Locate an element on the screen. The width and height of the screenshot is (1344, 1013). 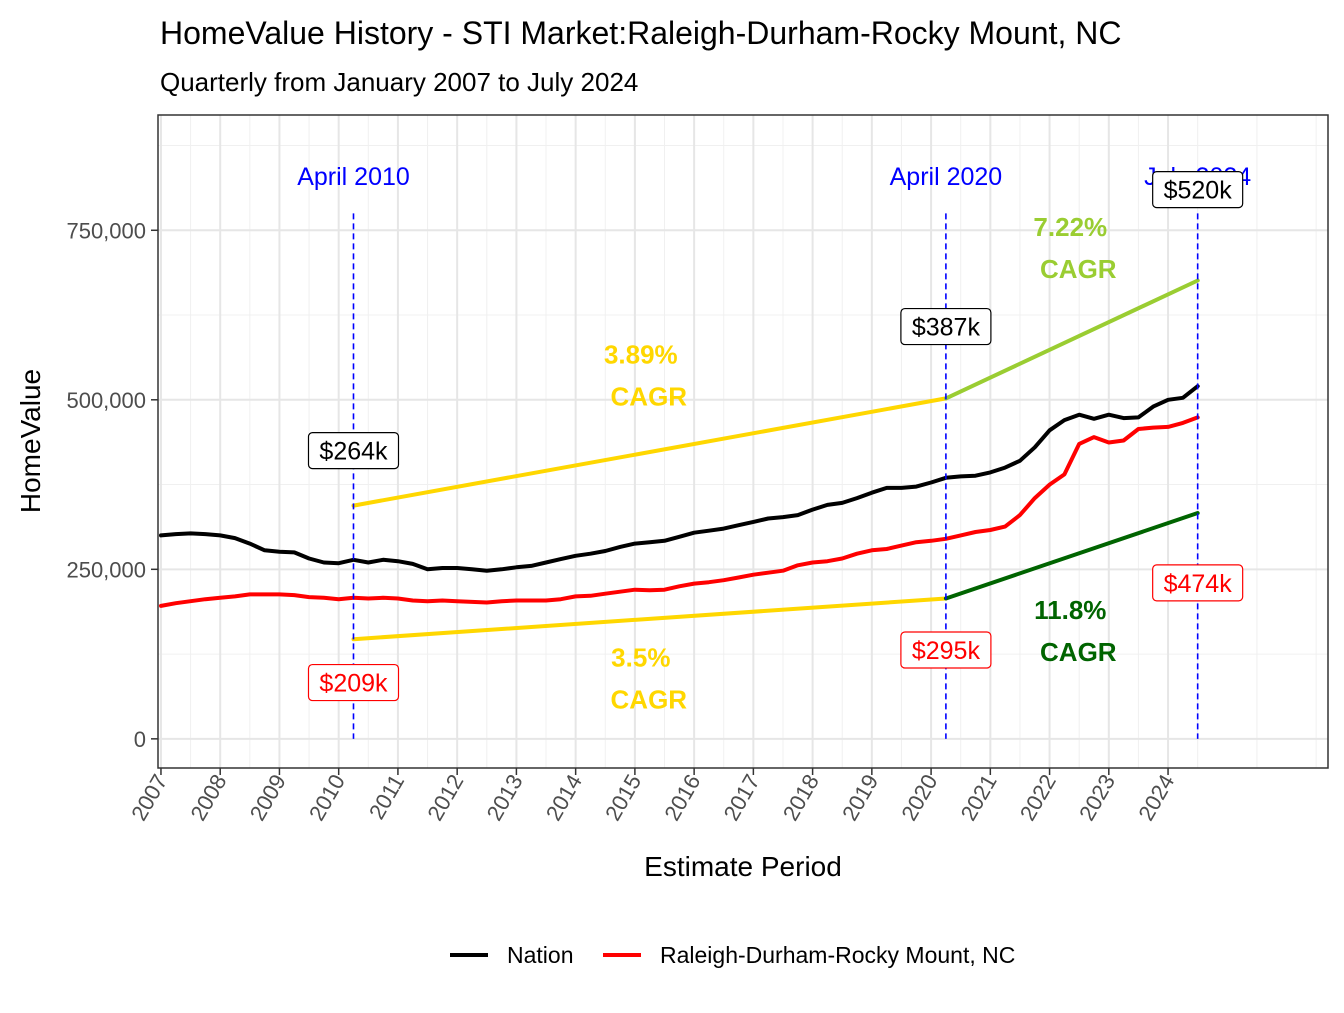
y-axis: 0 250,000 500,000 750,000 is located at coordinates (112, 485).